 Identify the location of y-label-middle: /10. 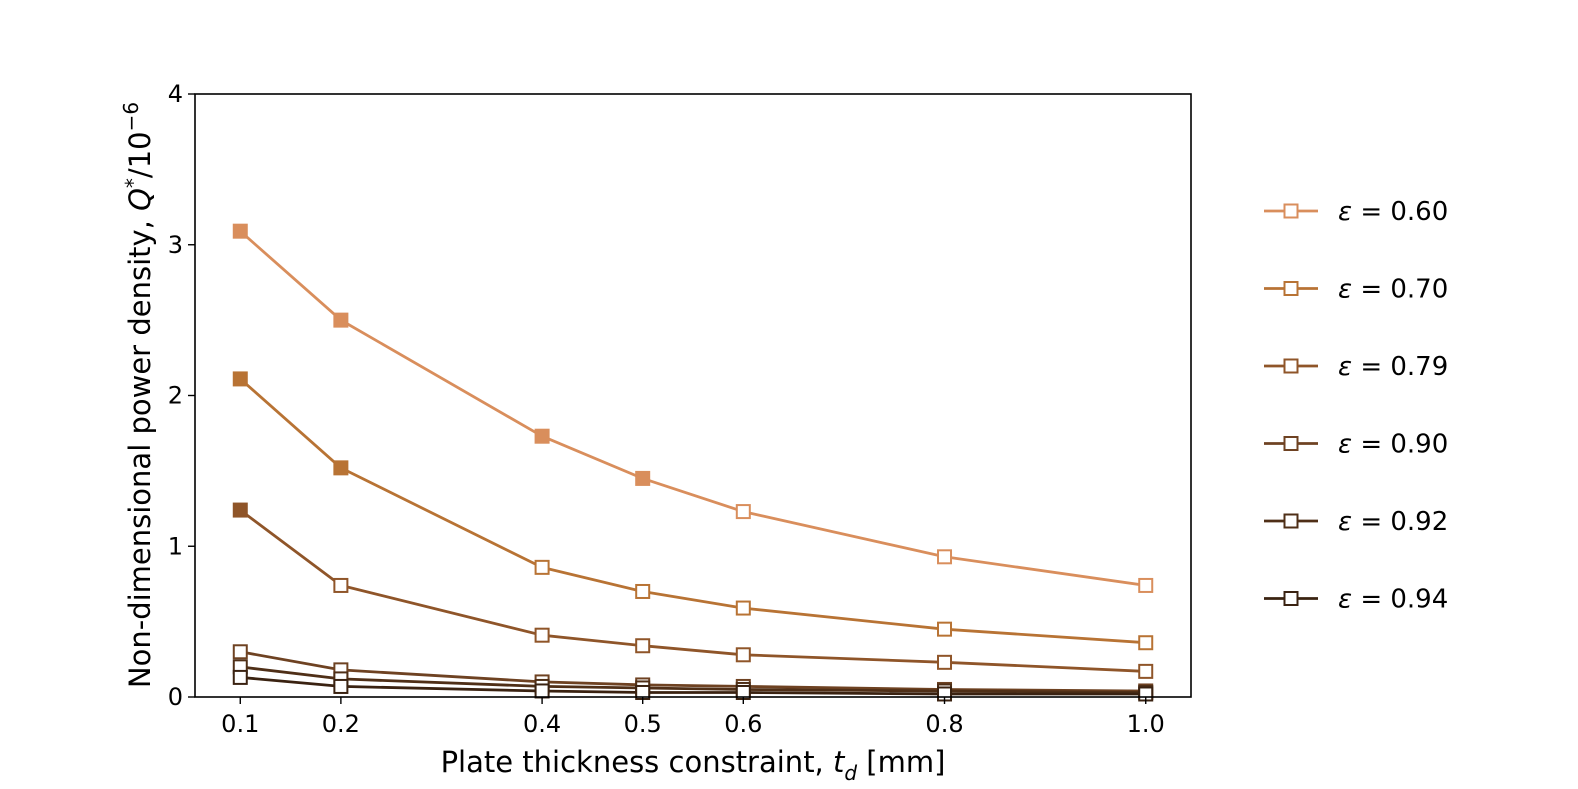
(140, 154).